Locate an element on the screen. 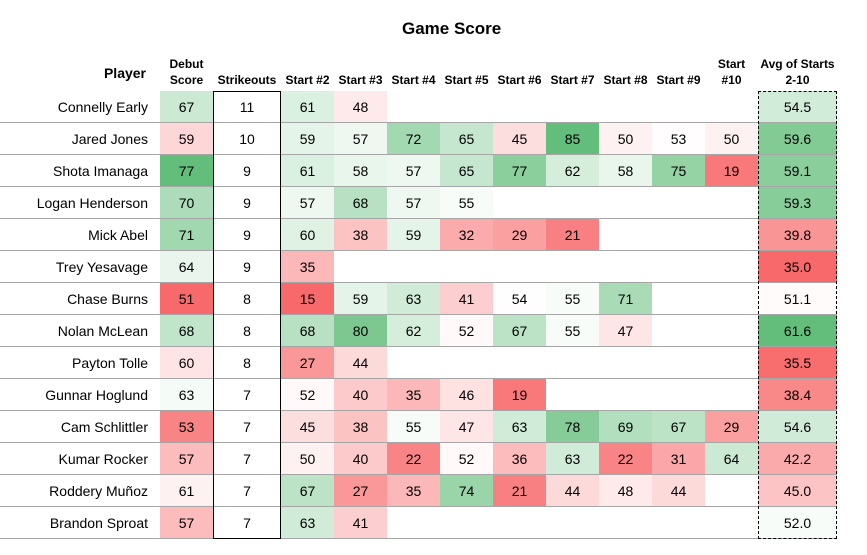 This screenshot has height=555, width=867. header-avg: Avg of Starts 2-10 is located at coordinates (797, 72).